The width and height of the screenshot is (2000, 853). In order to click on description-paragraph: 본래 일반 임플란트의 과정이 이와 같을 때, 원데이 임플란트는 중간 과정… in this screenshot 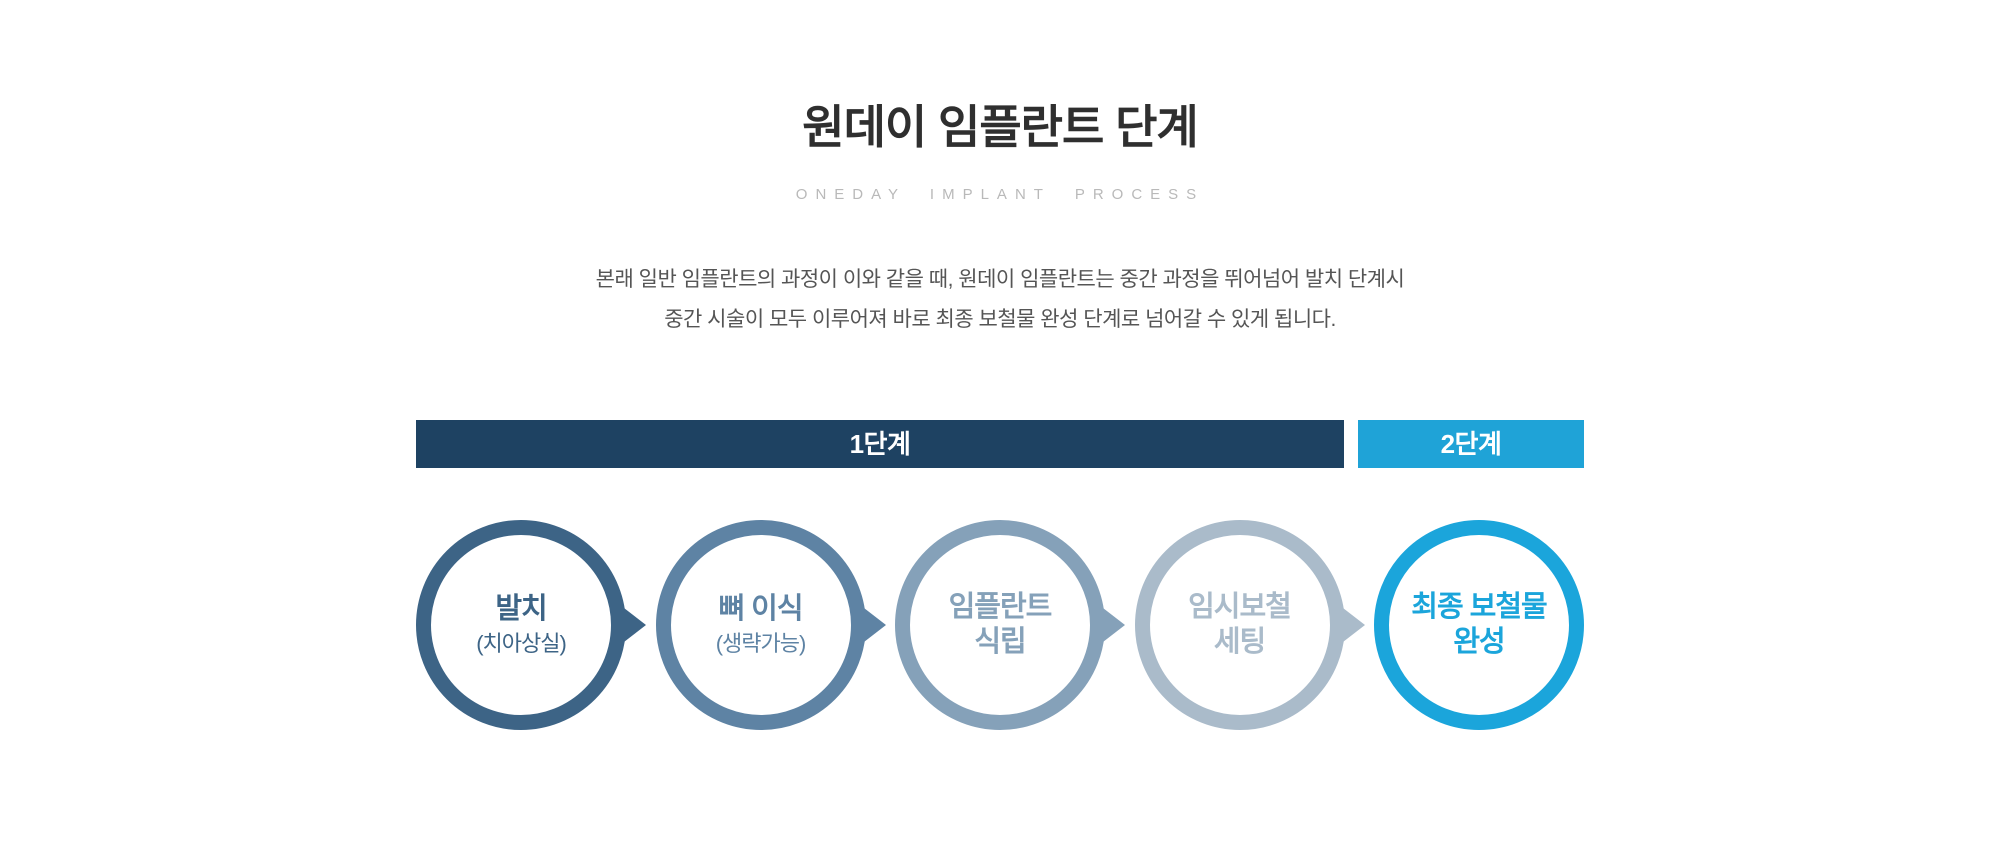, I will do `click(1000, 300)`.